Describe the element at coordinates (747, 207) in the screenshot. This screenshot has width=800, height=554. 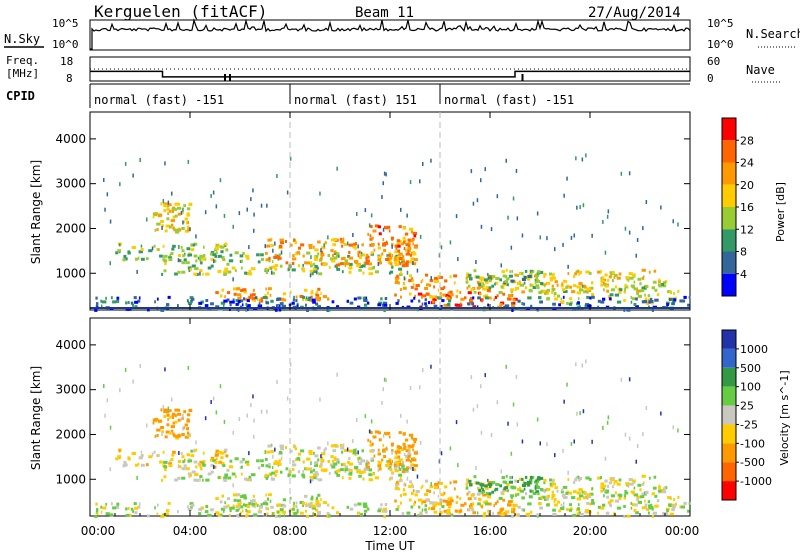
I see `power-cbar-tick-label: 16` at that location.